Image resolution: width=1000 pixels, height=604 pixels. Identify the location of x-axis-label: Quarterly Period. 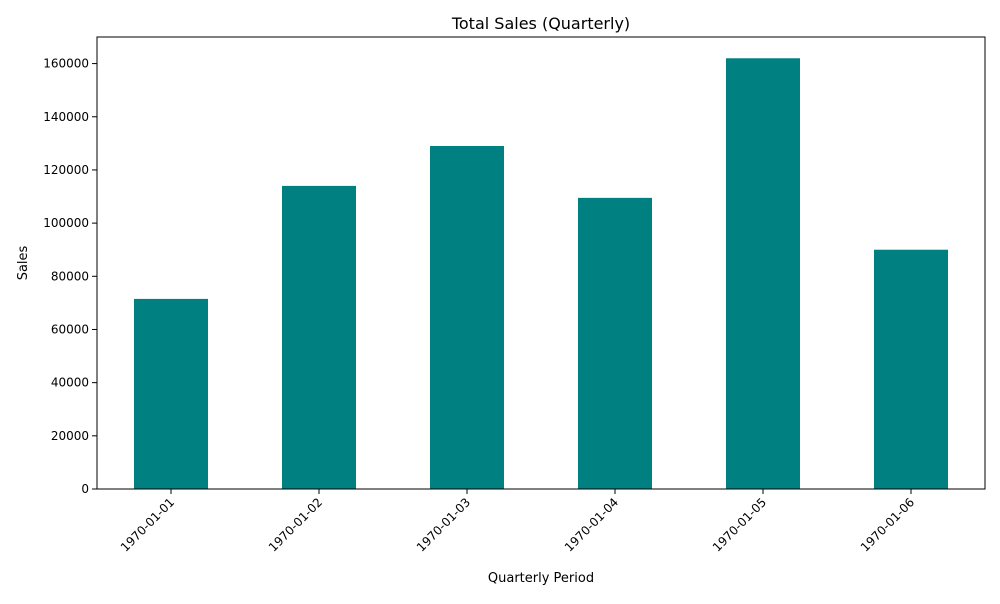
(541, 578).